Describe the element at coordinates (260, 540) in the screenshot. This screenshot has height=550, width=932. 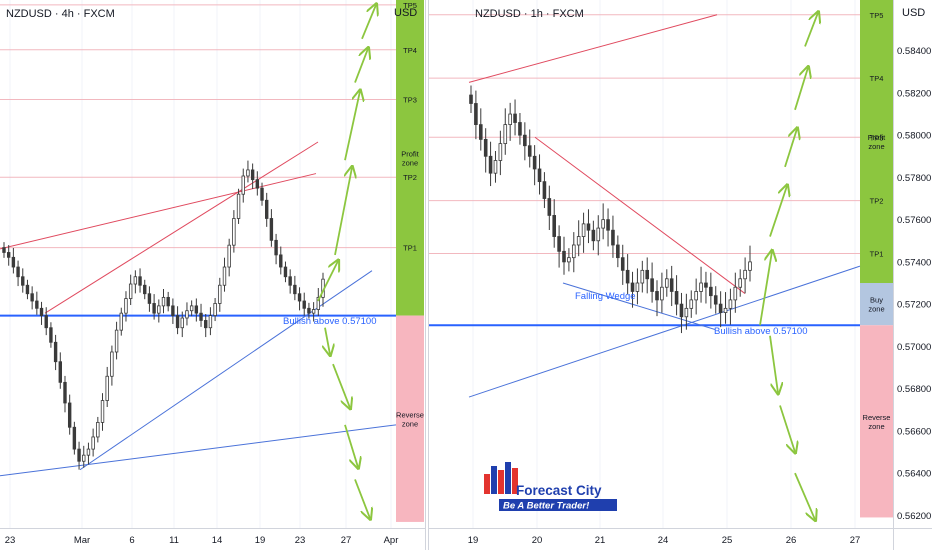
I see `time-tick-label: 19` at that location.